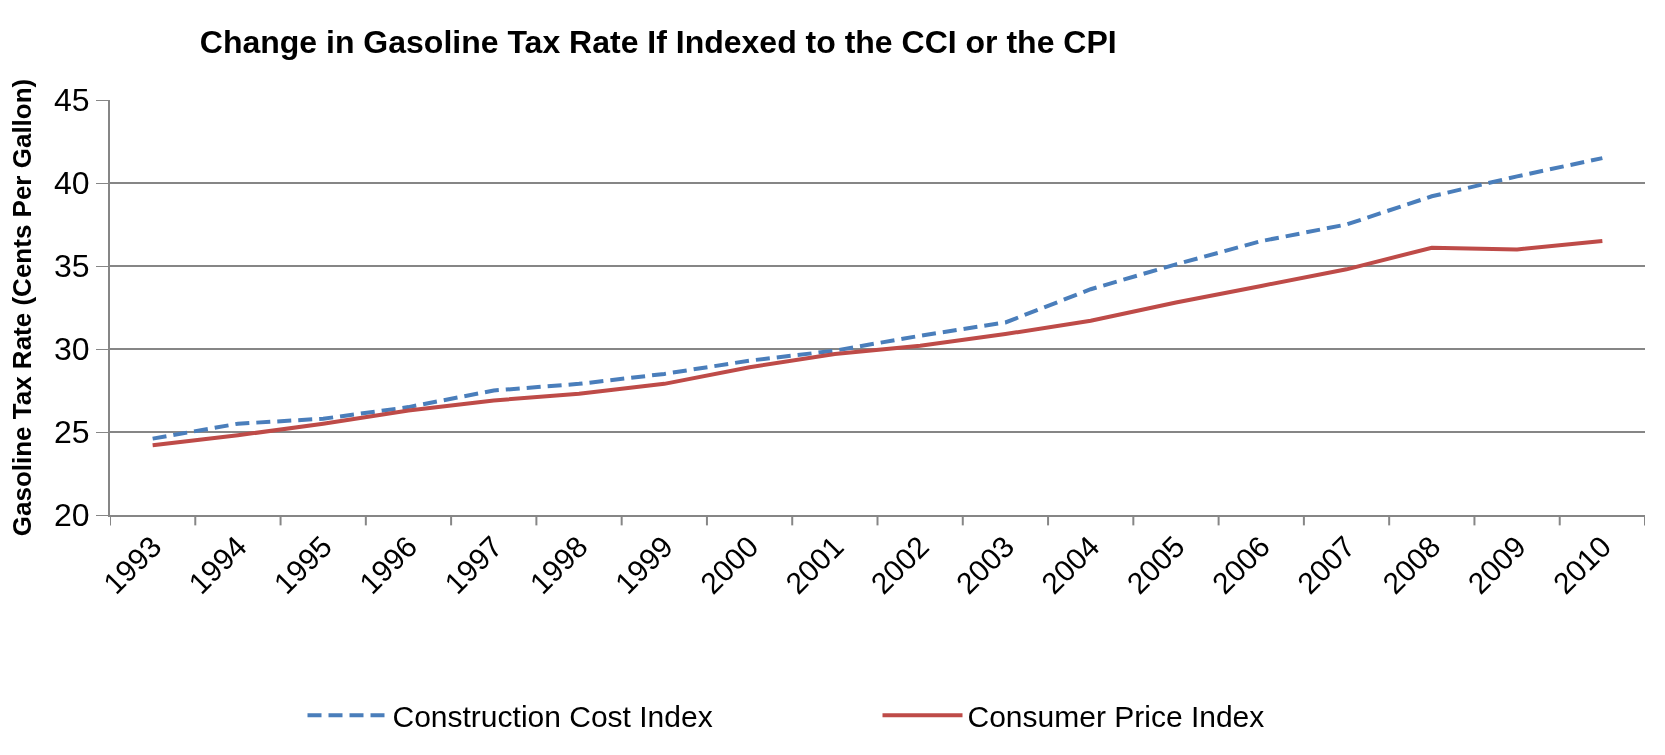 The height and width of the screenshot is (755, 1665). What do you see at coordinates (552, 716) in the screenshot?
I see `legend-label: Construction Cost Index` at bounding box center [552, 716].